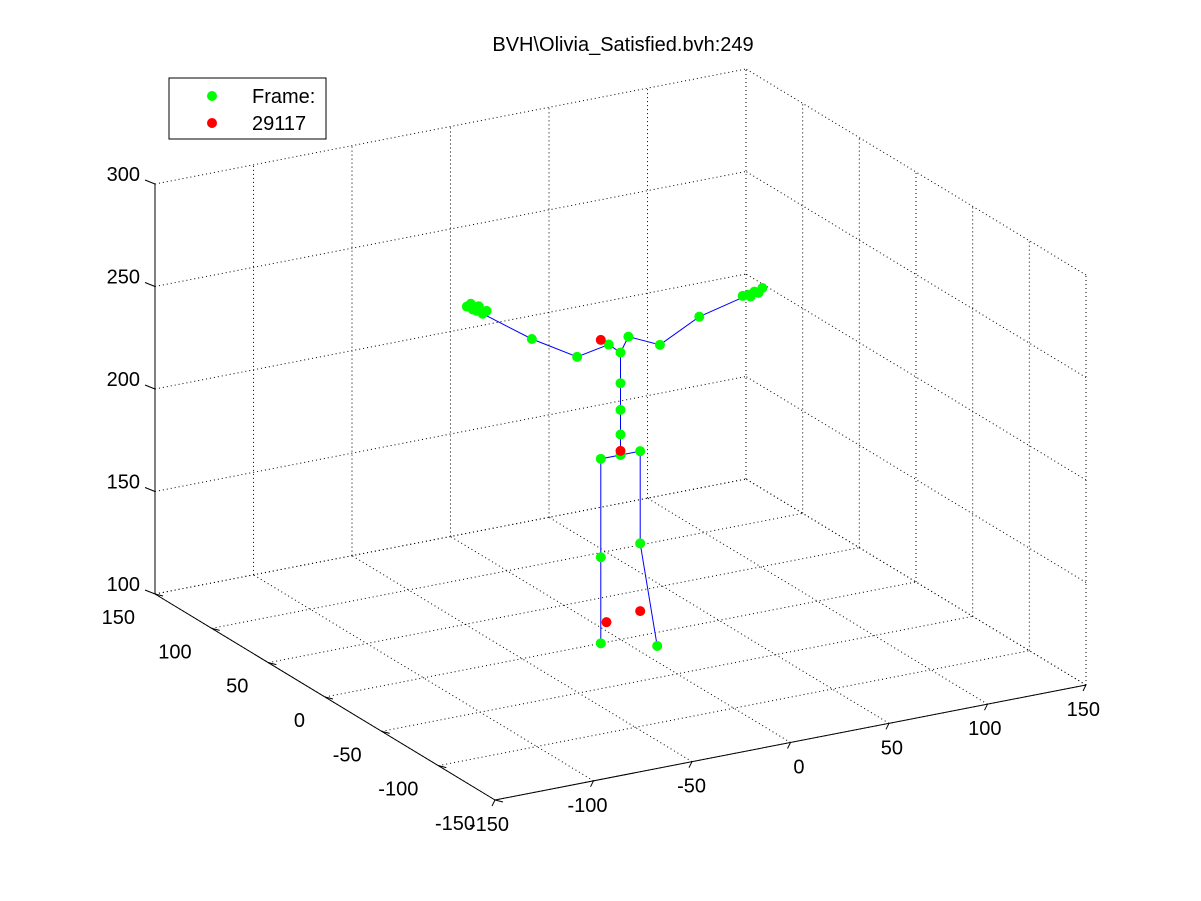 The width and height of the screenshot is (1201, 901). What do you see at coordinates (174, 652) in the screenshot?
I see `y-tick-label: 100` at bounding box center [174, 652].